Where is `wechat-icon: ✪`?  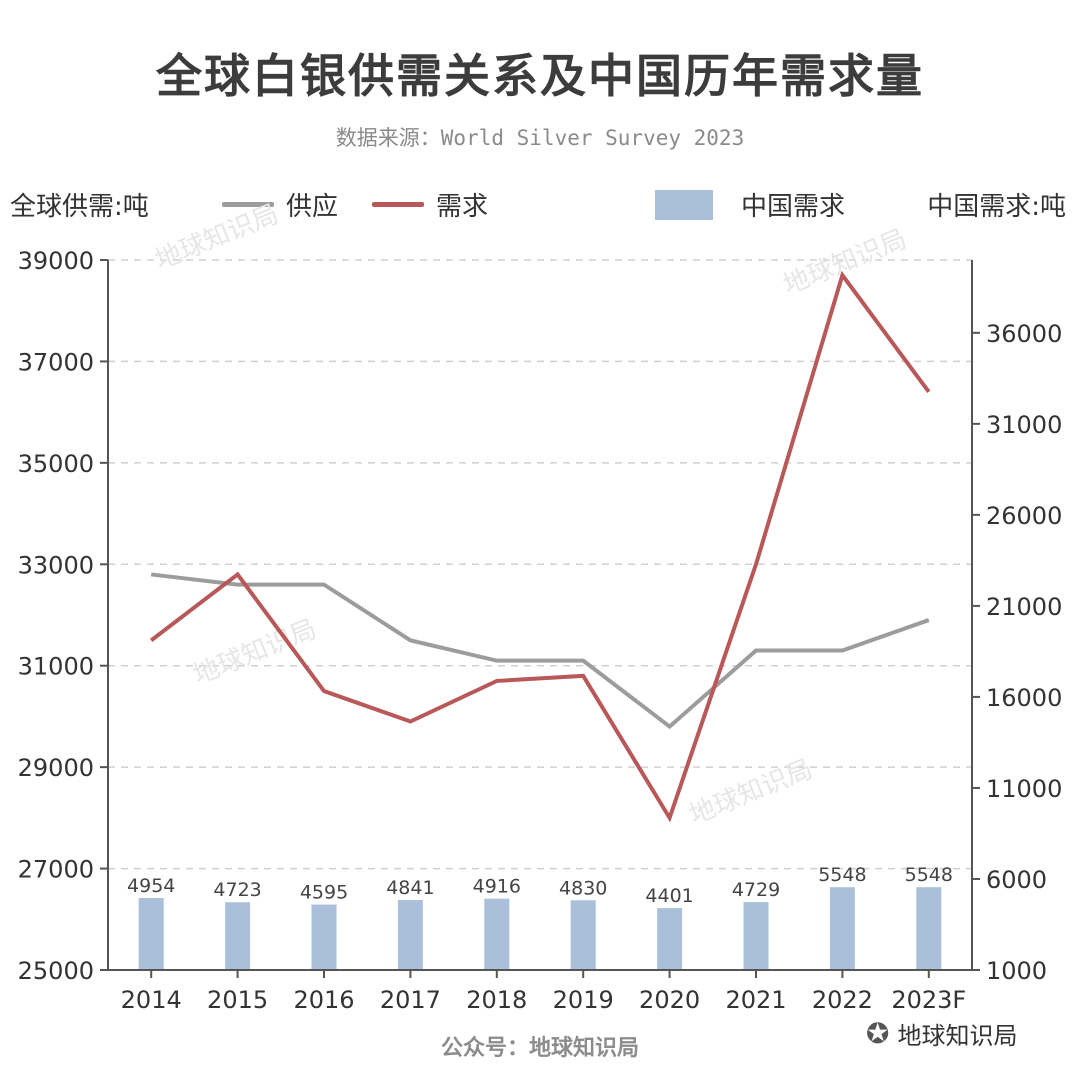
wechat-icon: ✪ is located at coordinates (878, 1033).